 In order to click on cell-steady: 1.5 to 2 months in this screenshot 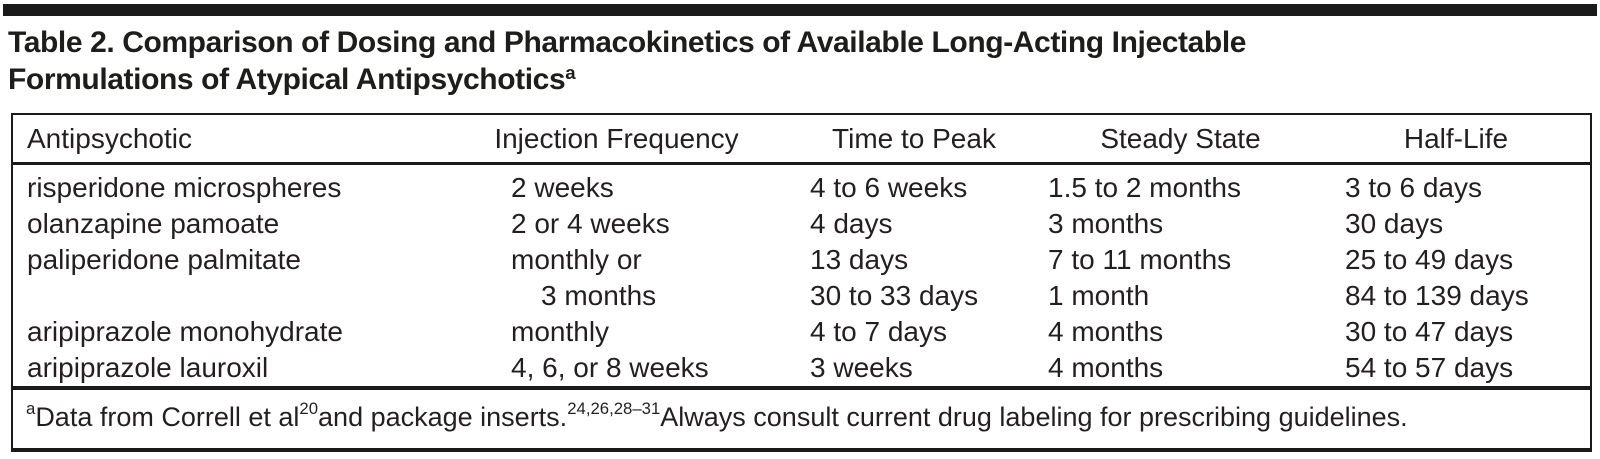, I will do `click(1180, 188)`.